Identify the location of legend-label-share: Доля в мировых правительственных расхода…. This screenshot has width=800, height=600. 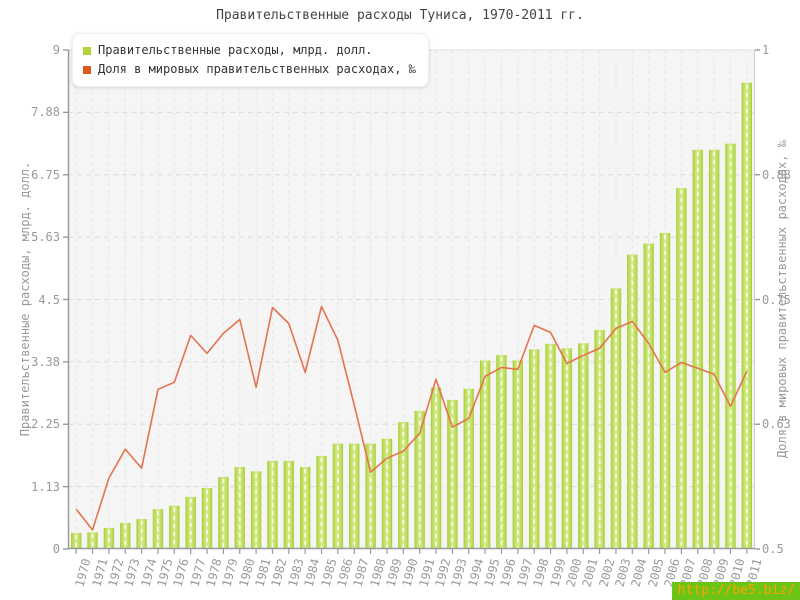
(257, 69).